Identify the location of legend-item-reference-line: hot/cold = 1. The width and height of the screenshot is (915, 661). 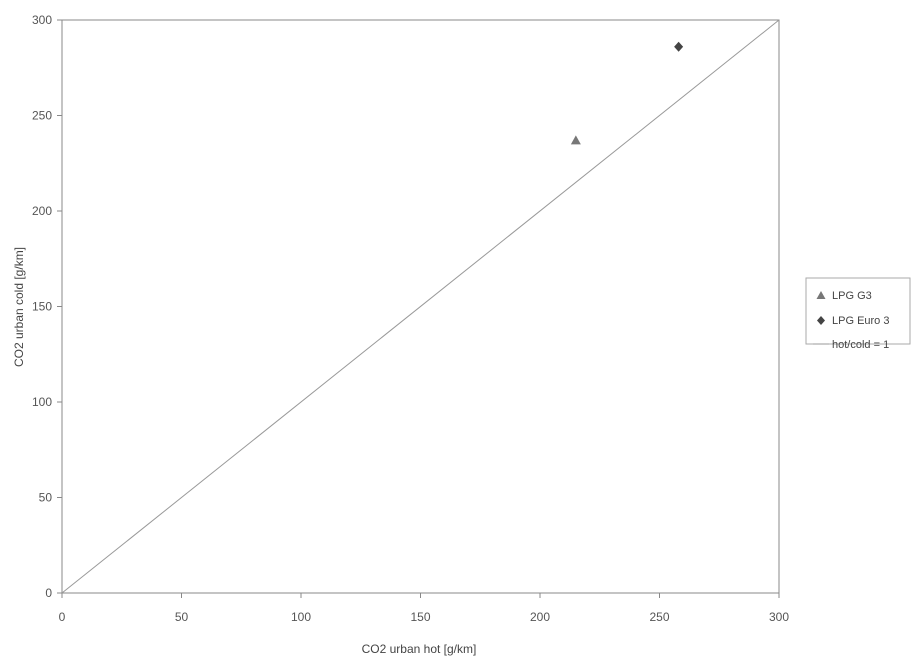
(851, 345).